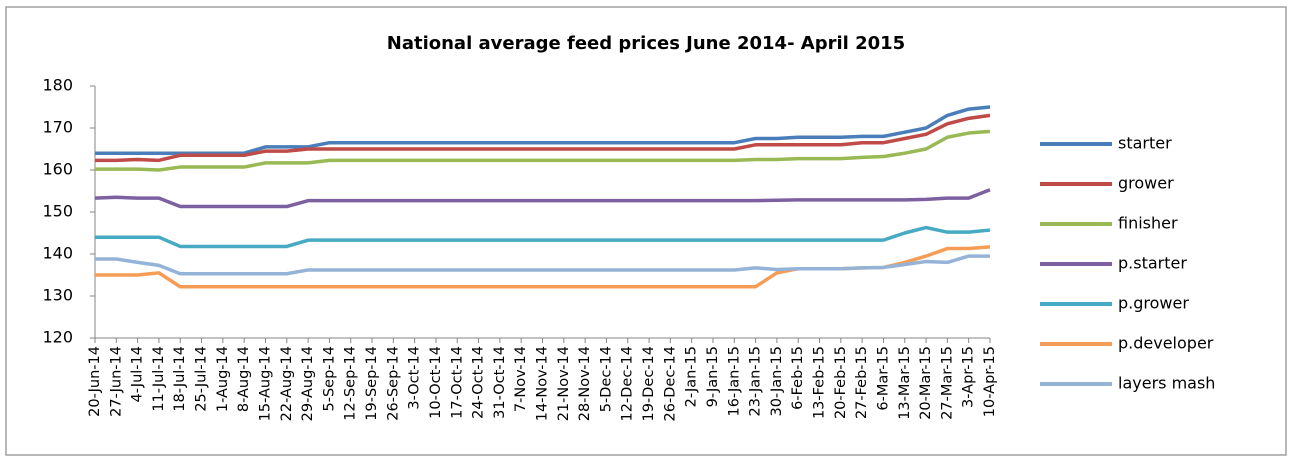  Describe the element at coordinates (500, 382) in the screenshot. I see `x-tick-label: 31-Oct-14` at that location.